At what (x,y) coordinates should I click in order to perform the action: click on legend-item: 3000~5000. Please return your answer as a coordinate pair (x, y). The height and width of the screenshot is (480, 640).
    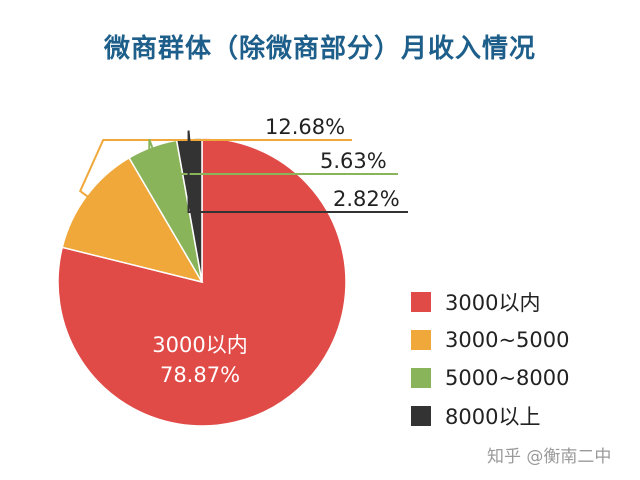
    Looking at the image, I should click on (490, 340).